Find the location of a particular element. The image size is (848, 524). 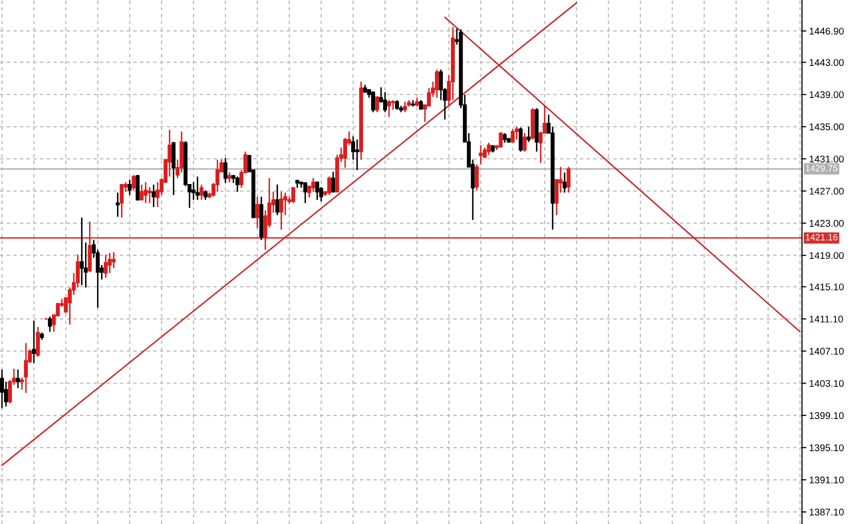

y-tick-label: 1439.00 is located at coordinates (827, 94).